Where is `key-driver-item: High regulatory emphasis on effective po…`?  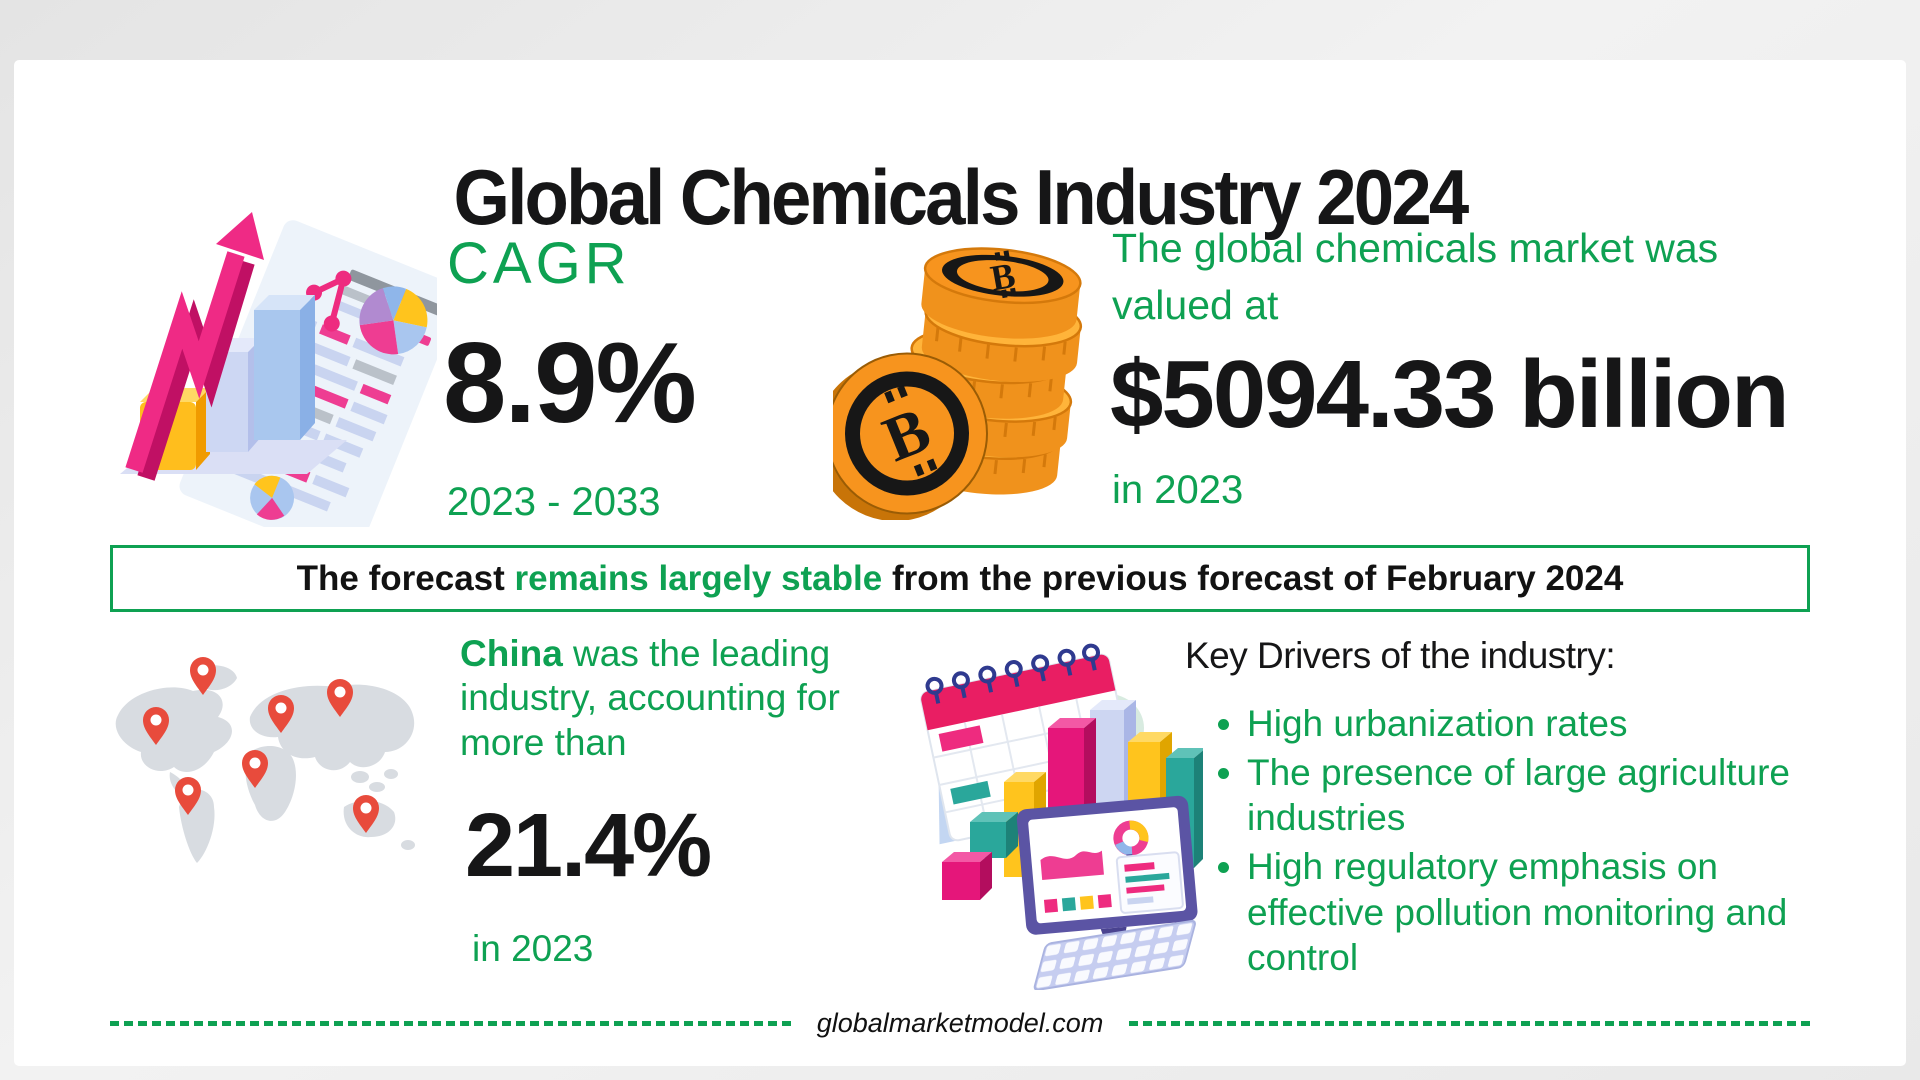 key-driver-item: High regulatory emphasis on effective po… is located at coordinates (1536, 911).